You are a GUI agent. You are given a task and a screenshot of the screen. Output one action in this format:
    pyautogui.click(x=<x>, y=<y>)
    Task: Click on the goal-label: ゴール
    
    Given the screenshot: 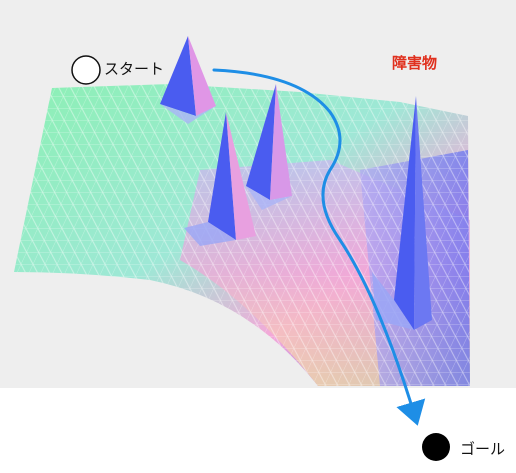 What is the action you would take?
    pyautogui.click(x=483, y=449)
    